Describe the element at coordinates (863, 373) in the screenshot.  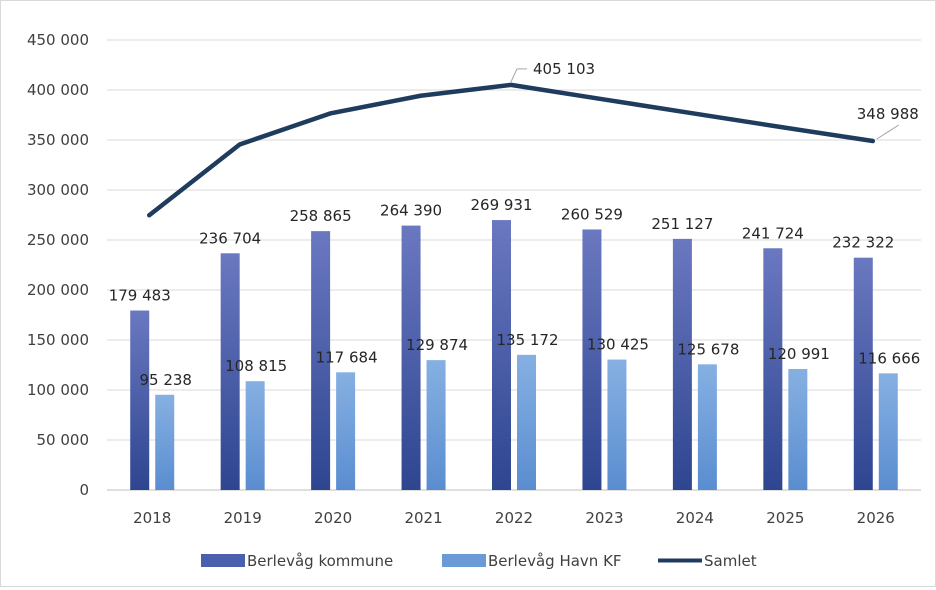
I see `bar-kommune-2026` at that location.